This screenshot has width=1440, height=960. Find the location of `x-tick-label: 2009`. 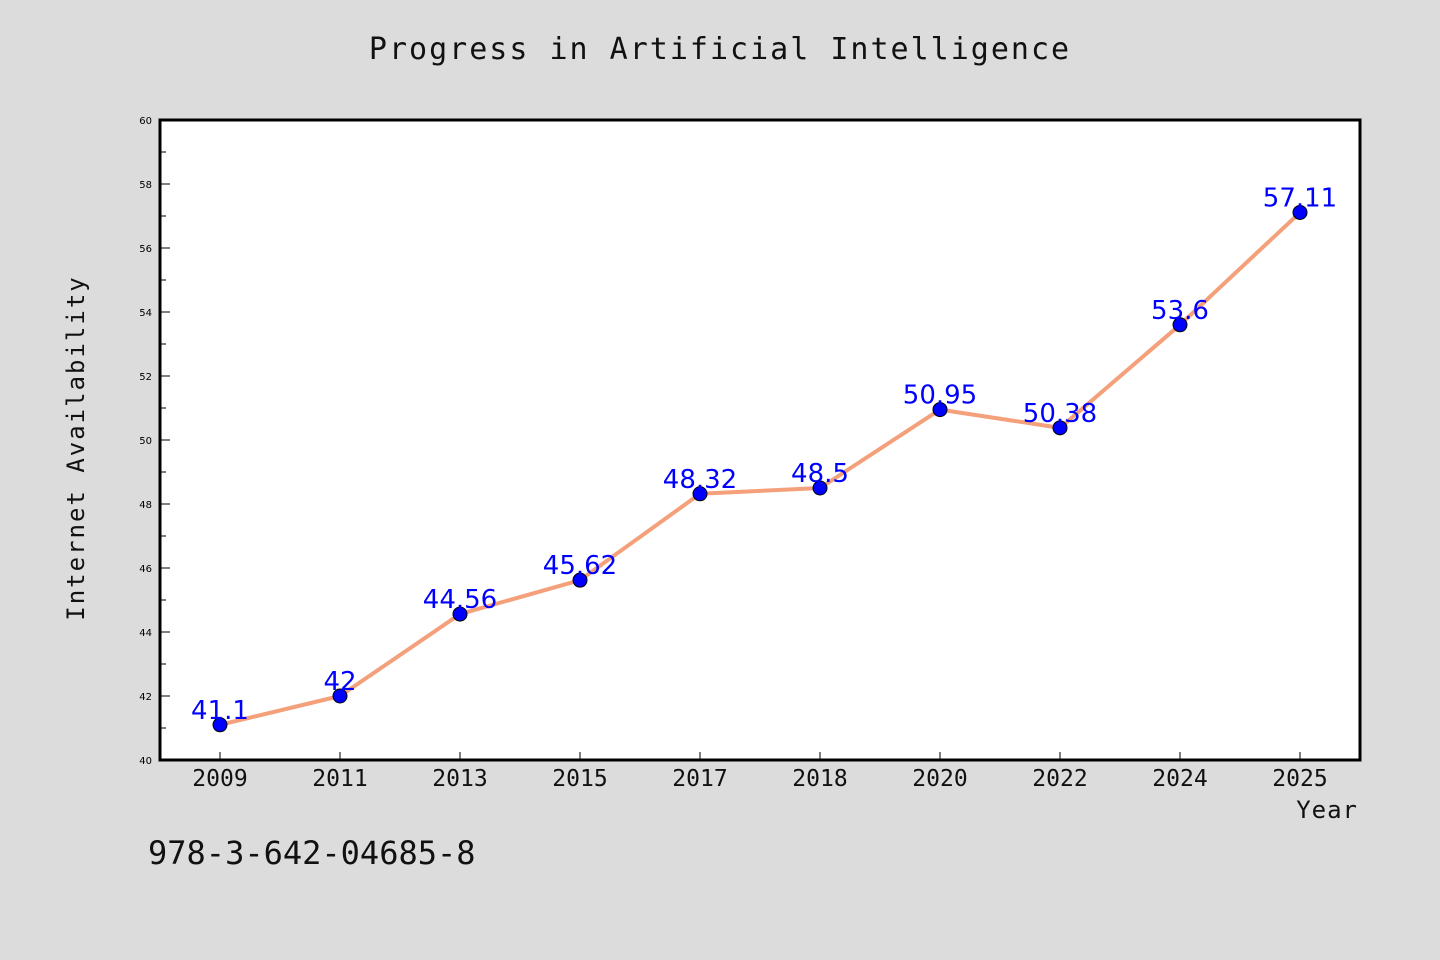

x-tick-label: 2009 is located at coordinates (219, 779).